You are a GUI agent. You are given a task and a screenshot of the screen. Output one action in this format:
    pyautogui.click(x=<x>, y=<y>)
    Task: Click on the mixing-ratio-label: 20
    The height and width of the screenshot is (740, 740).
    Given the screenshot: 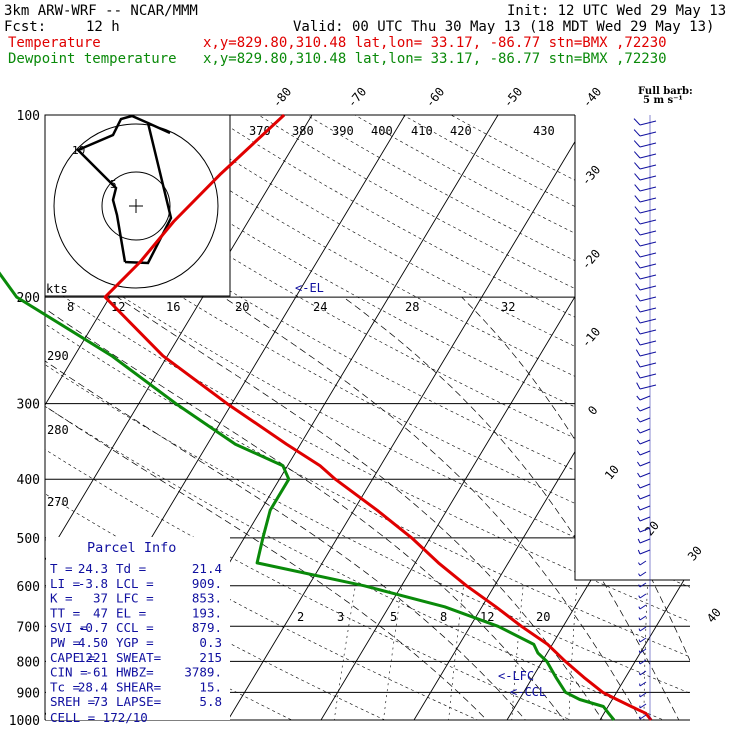 What is the action you would take?
    pyautogui.click(x=543, y=617)
    